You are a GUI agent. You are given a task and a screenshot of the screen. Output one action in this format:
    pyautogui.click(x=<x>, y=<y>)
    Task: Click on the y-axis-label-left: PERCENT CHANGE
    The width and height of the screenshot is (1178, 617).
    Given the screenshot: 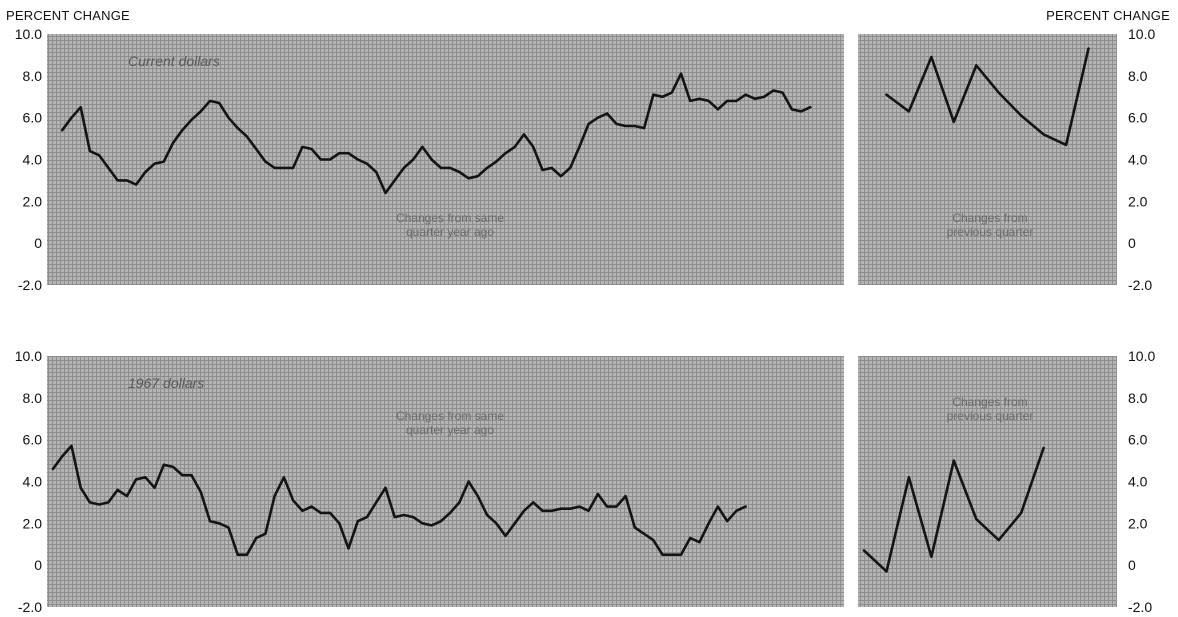 What is the action you would take?
    pyautogui.click(x=68, y=15)
    